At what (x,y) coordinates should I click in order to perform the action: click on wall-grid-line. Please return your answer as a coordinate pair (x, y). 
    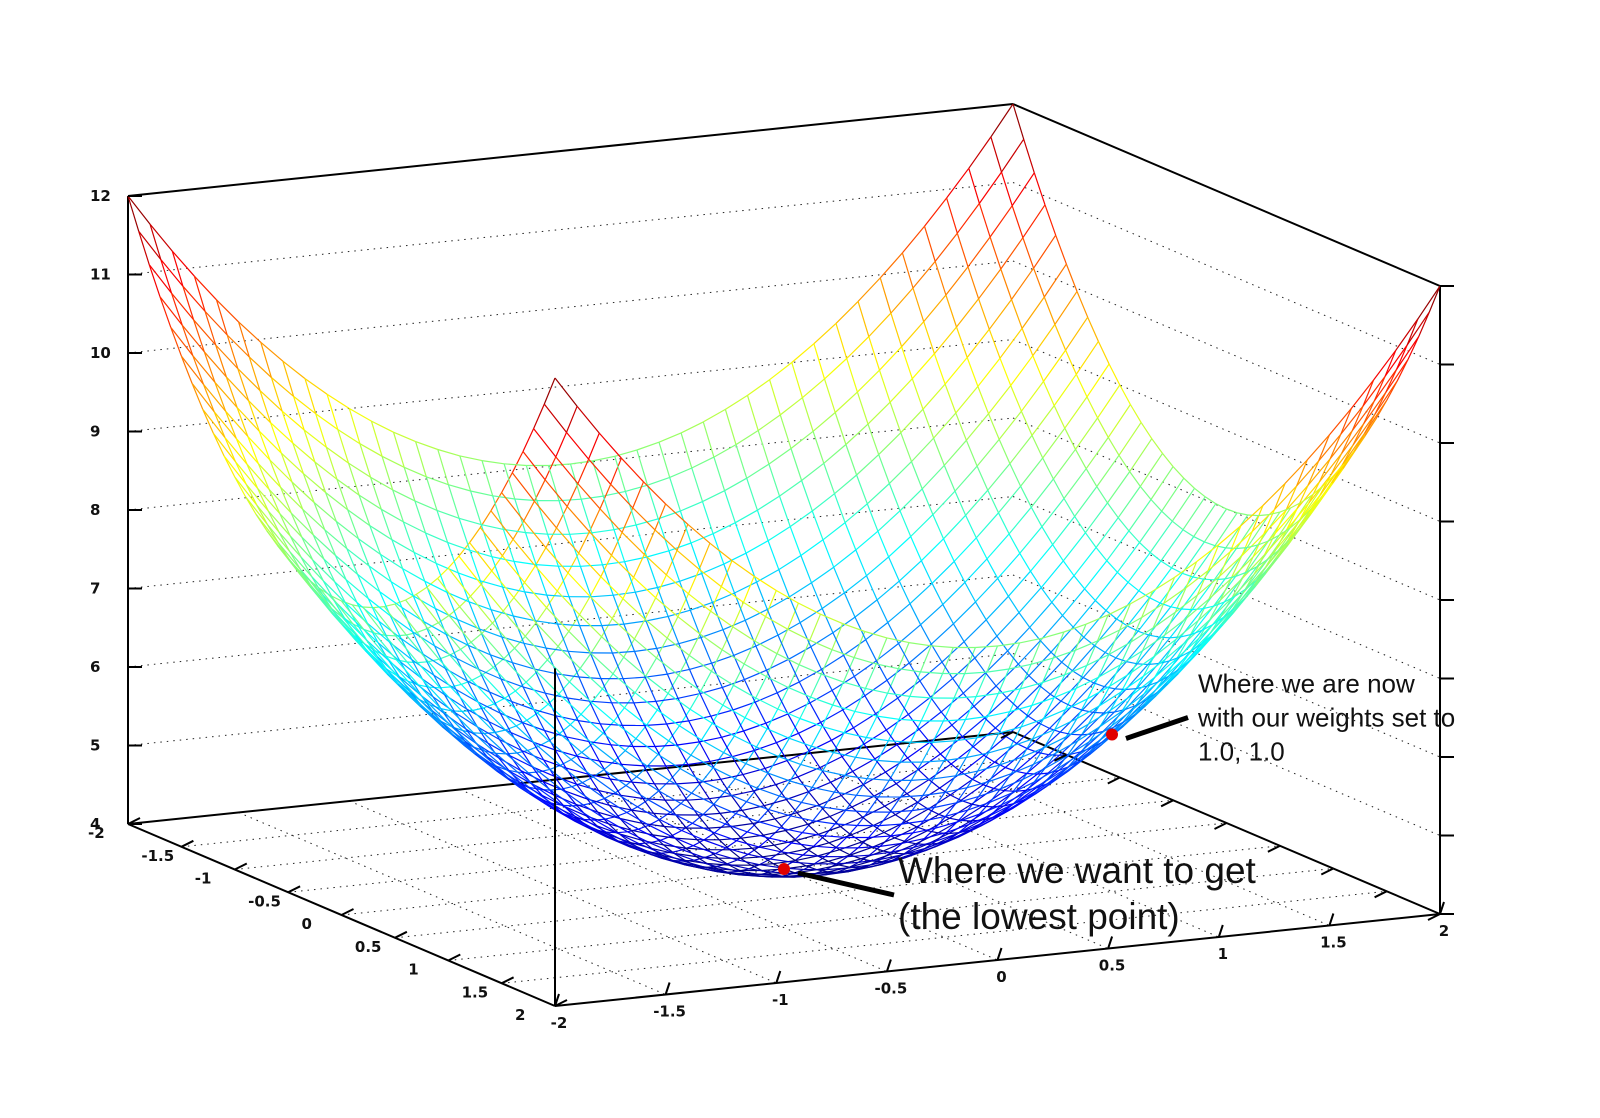
    Looking at the image, I should click on (1226, 431).